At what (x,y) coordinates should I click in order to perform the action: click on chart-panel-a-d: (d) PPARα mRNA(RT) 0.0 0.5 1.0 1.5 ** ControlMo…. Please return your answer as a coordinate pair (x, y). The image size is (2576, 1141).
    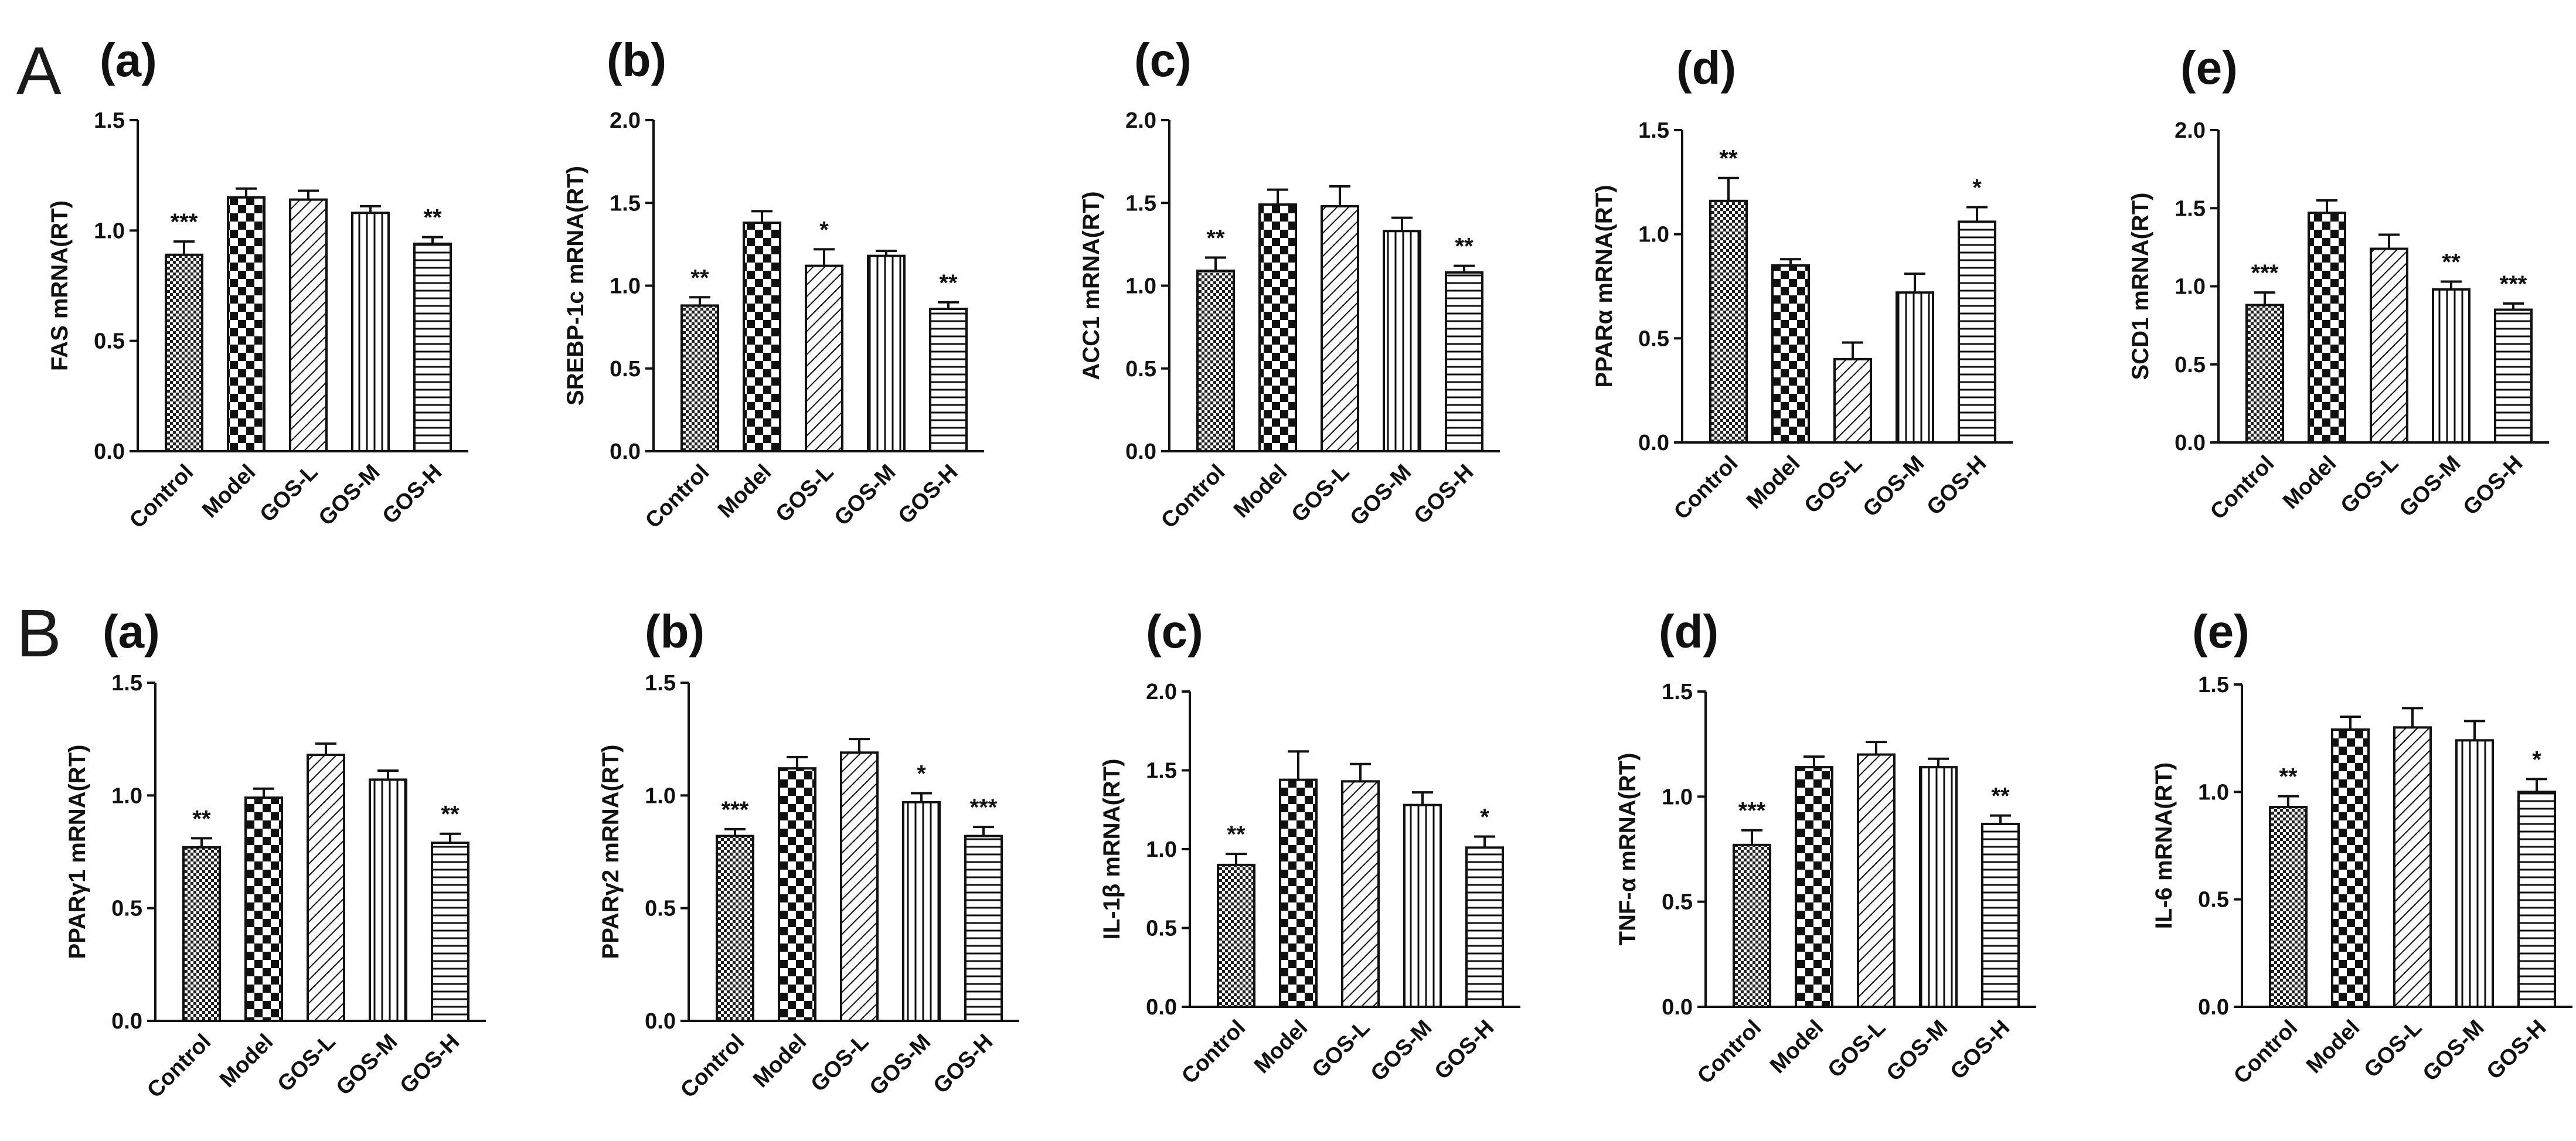
    Looking at the image, I should click on (1802, 283).